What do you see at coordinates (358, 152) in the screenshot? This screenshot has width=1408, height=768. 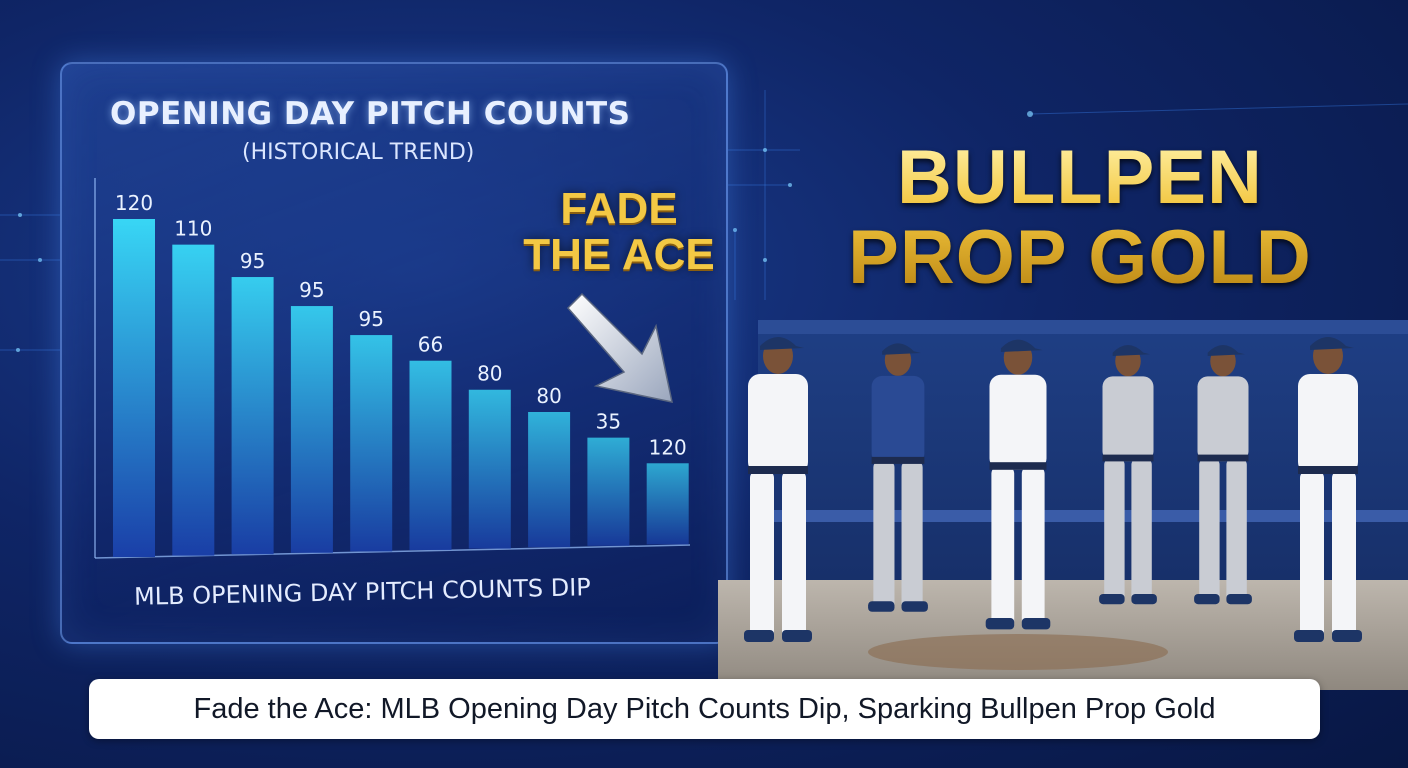 I see `chart-subtitle: (HISTORICAL TREND)` at bounding box center [358, 152].